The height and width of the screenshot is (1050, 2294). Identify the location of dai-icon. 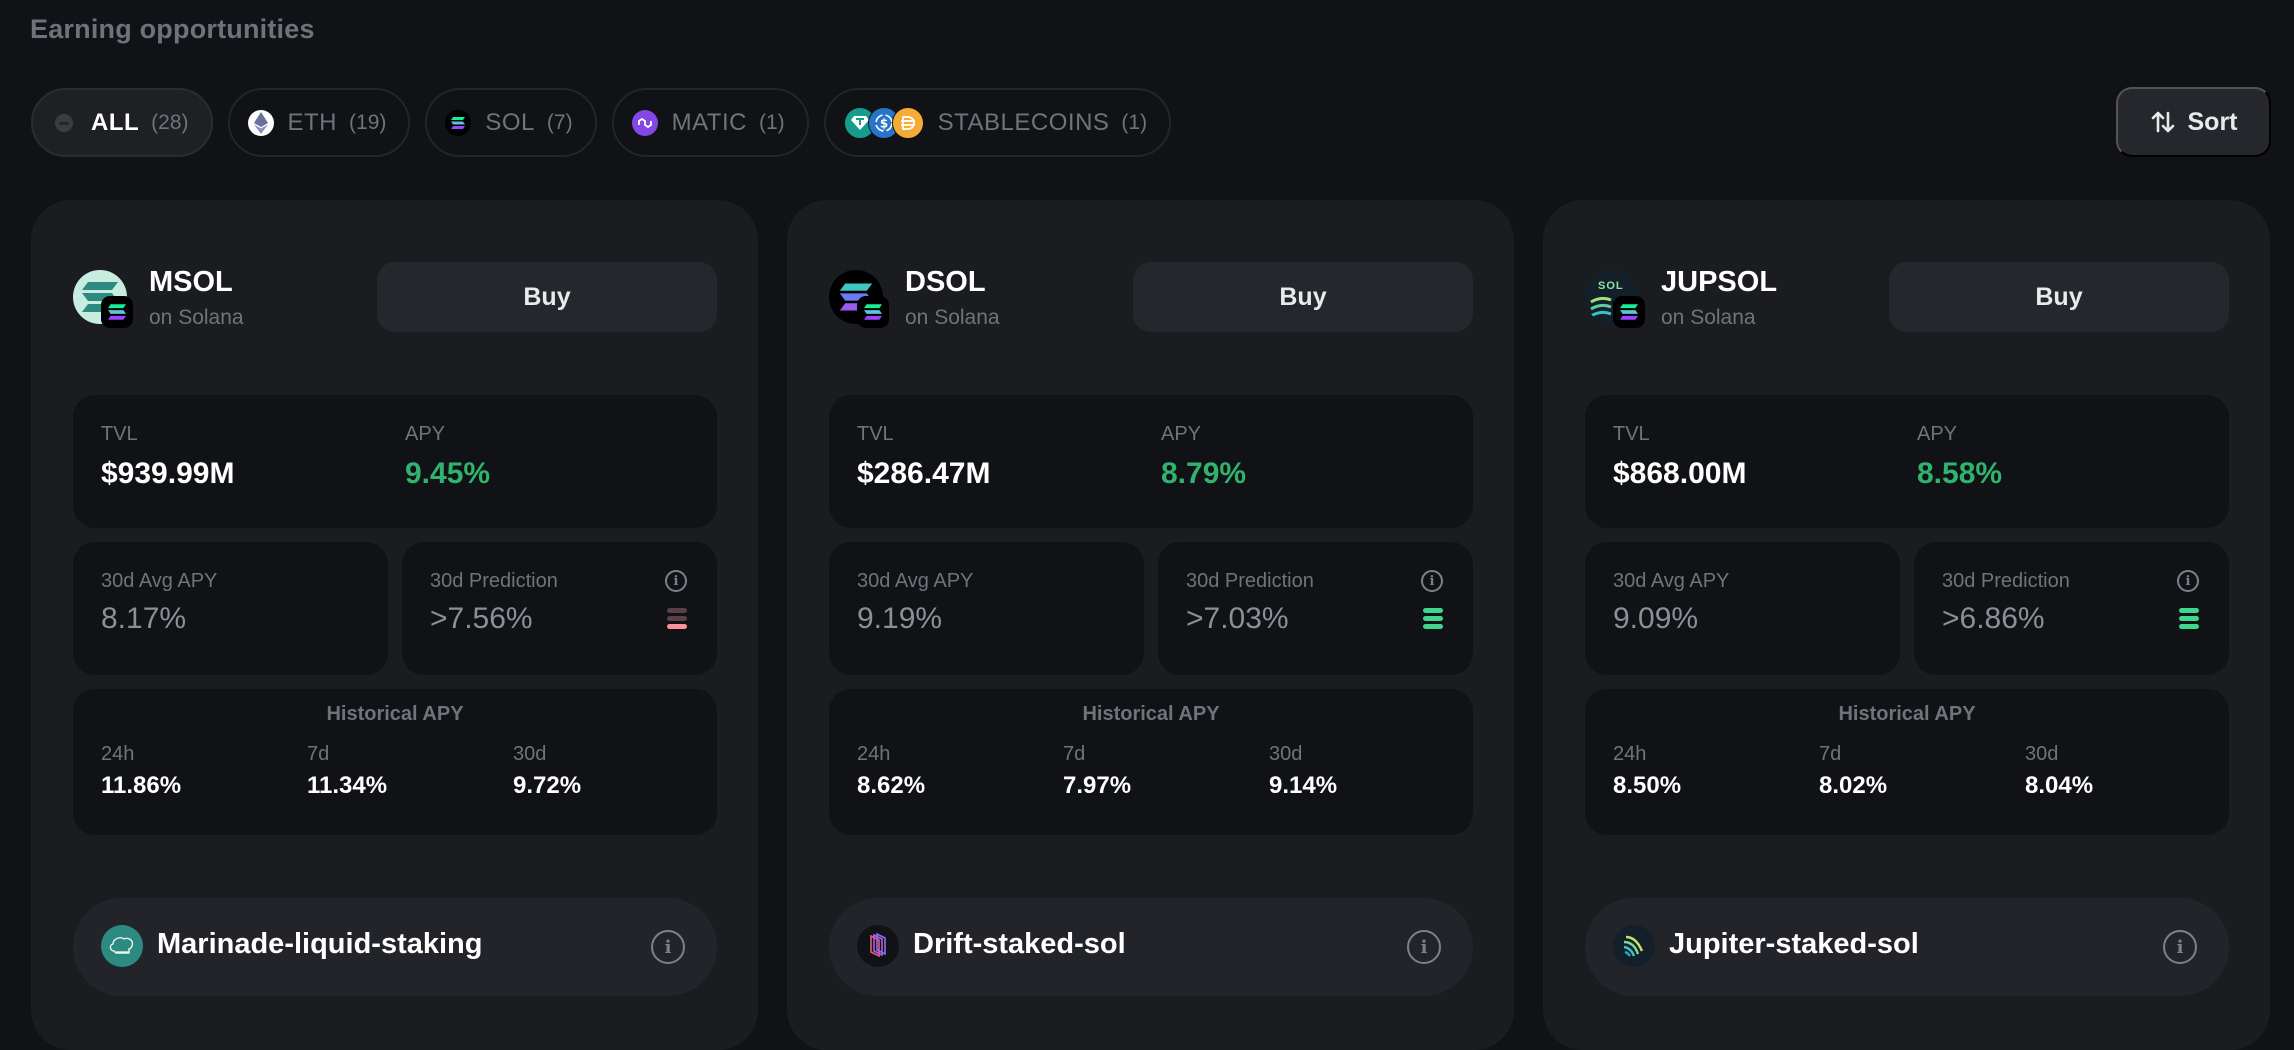
(907, 122).